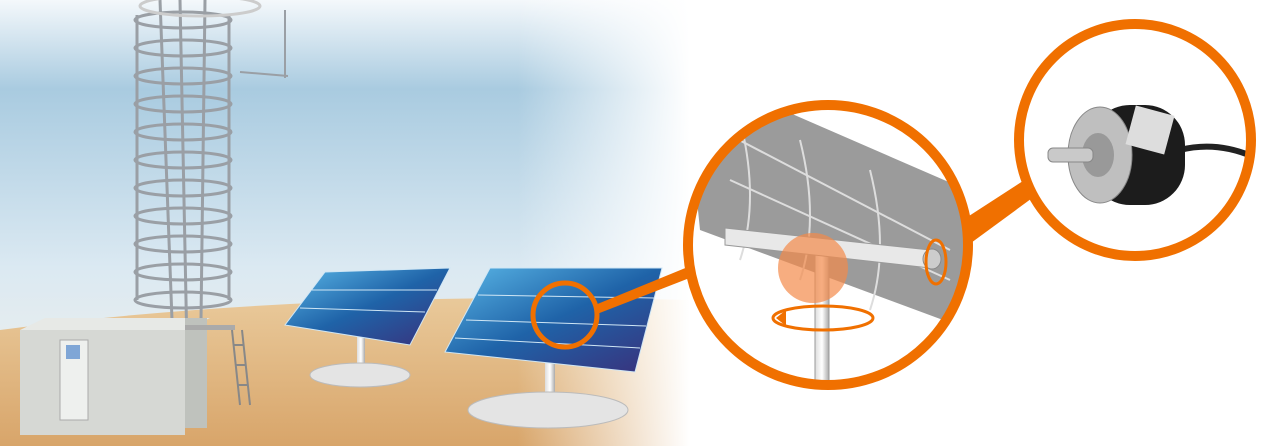 This screenshot has width=1264, height=446. Describe the element at coordinates (135, 376) in the screenshot. I see `building` at that location.